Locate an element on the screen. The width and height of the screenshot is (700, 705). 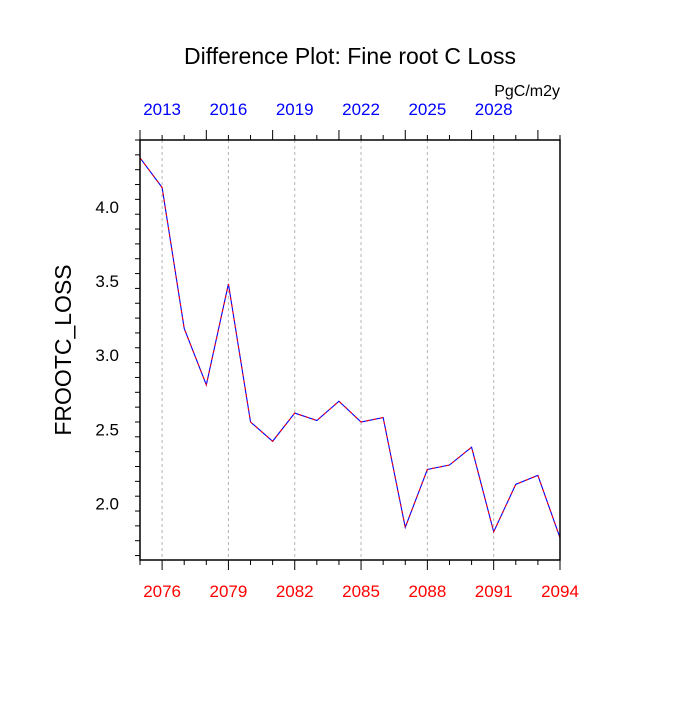
y-tick-label-4.0: 4.0 is located at coordinates (107, 207).